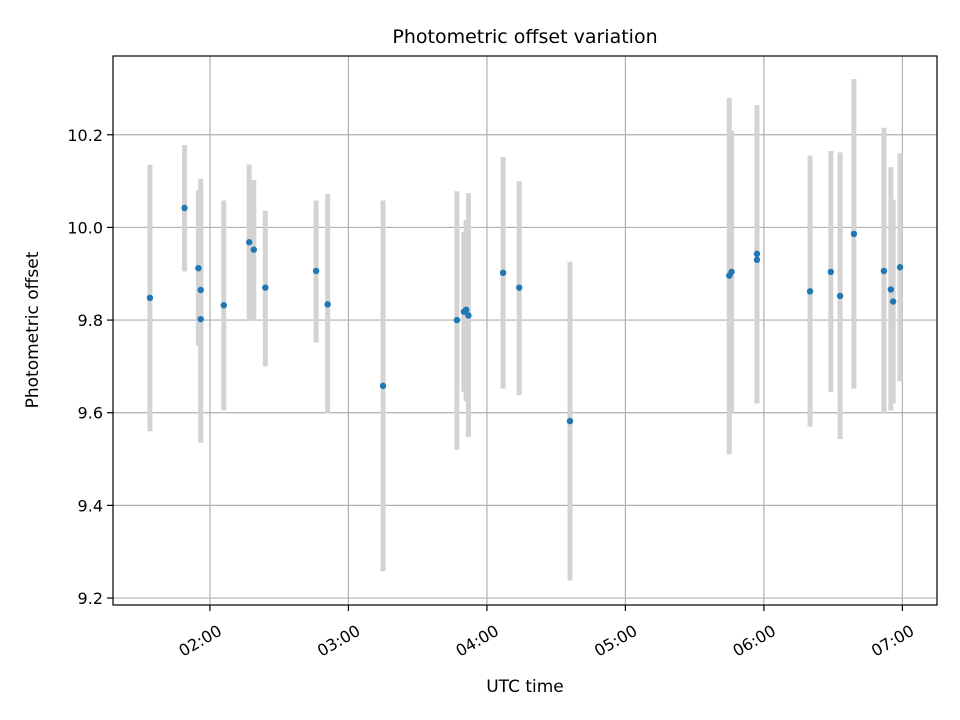 This screenshot has width=960, height=720. I want to click on y-tick-label: 9.2, so click(90, 598).